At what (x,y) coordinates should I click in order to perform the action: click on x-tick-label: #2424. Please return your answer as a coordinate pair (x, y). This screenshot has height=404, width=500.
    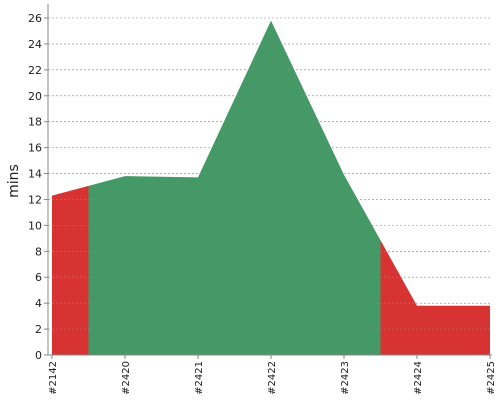
    Looking at the image, I should click on (418, 378).